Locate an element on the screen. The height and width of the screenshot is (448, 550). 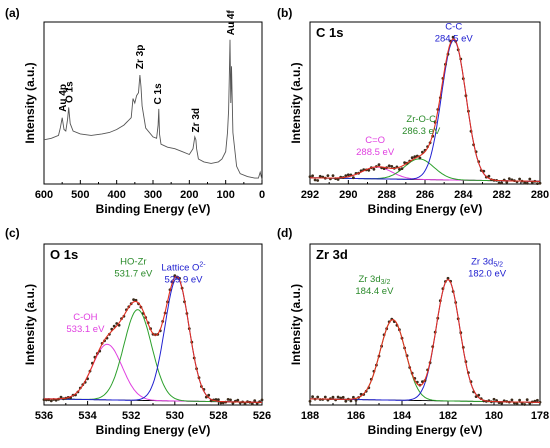
panel-title: Zr 3d is located at coordinates (332, 254).